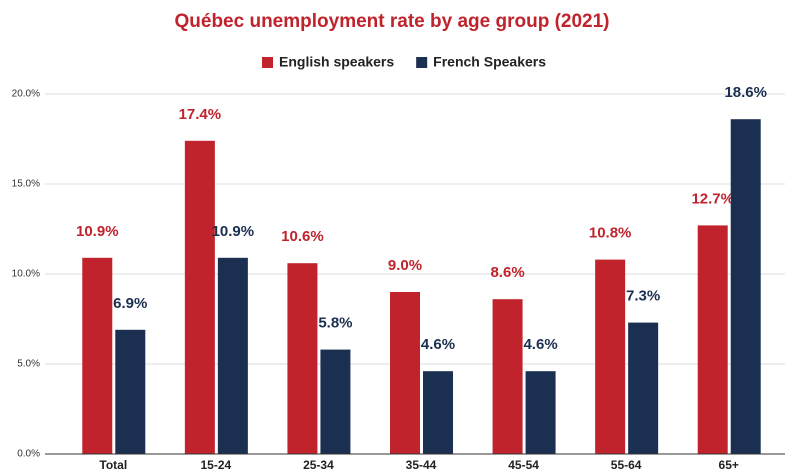 This screenshot has width=785, height=473. What do you see at coordinates (302, 236) in the screenshot?
I see `data-label: 10.6%` at bounding box center [302, 236].